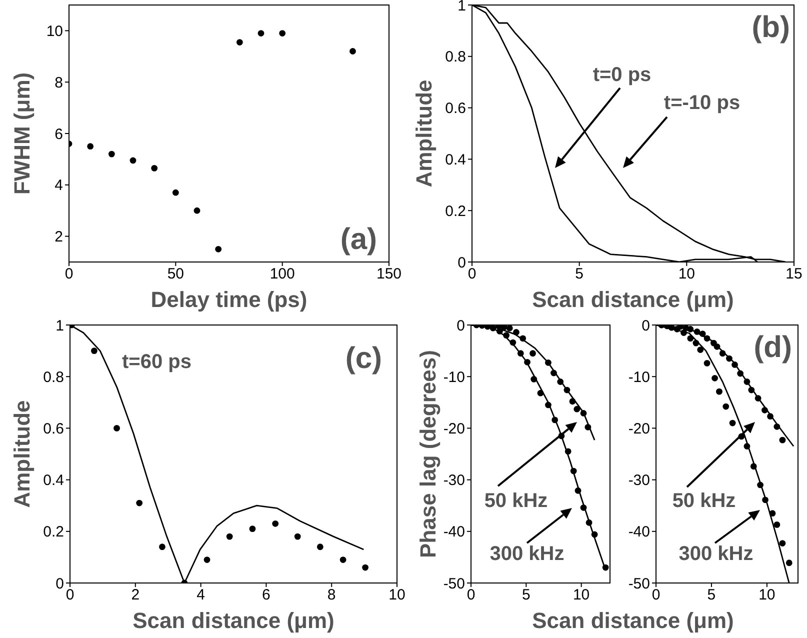 The image size is (807, 638). I want to click on annotation: t=60 ps, so click(157, 362).